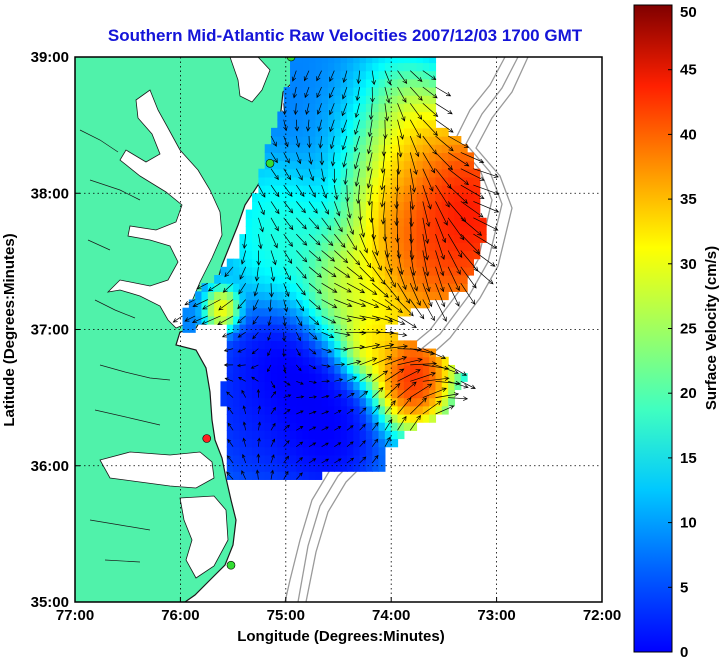 The width and height of the screenshot is (724, 659). What do you see at coordinates (688, 458) in the screenshot?
I see `colorbar-tick-label: 15` at bounding box center [688, 458].